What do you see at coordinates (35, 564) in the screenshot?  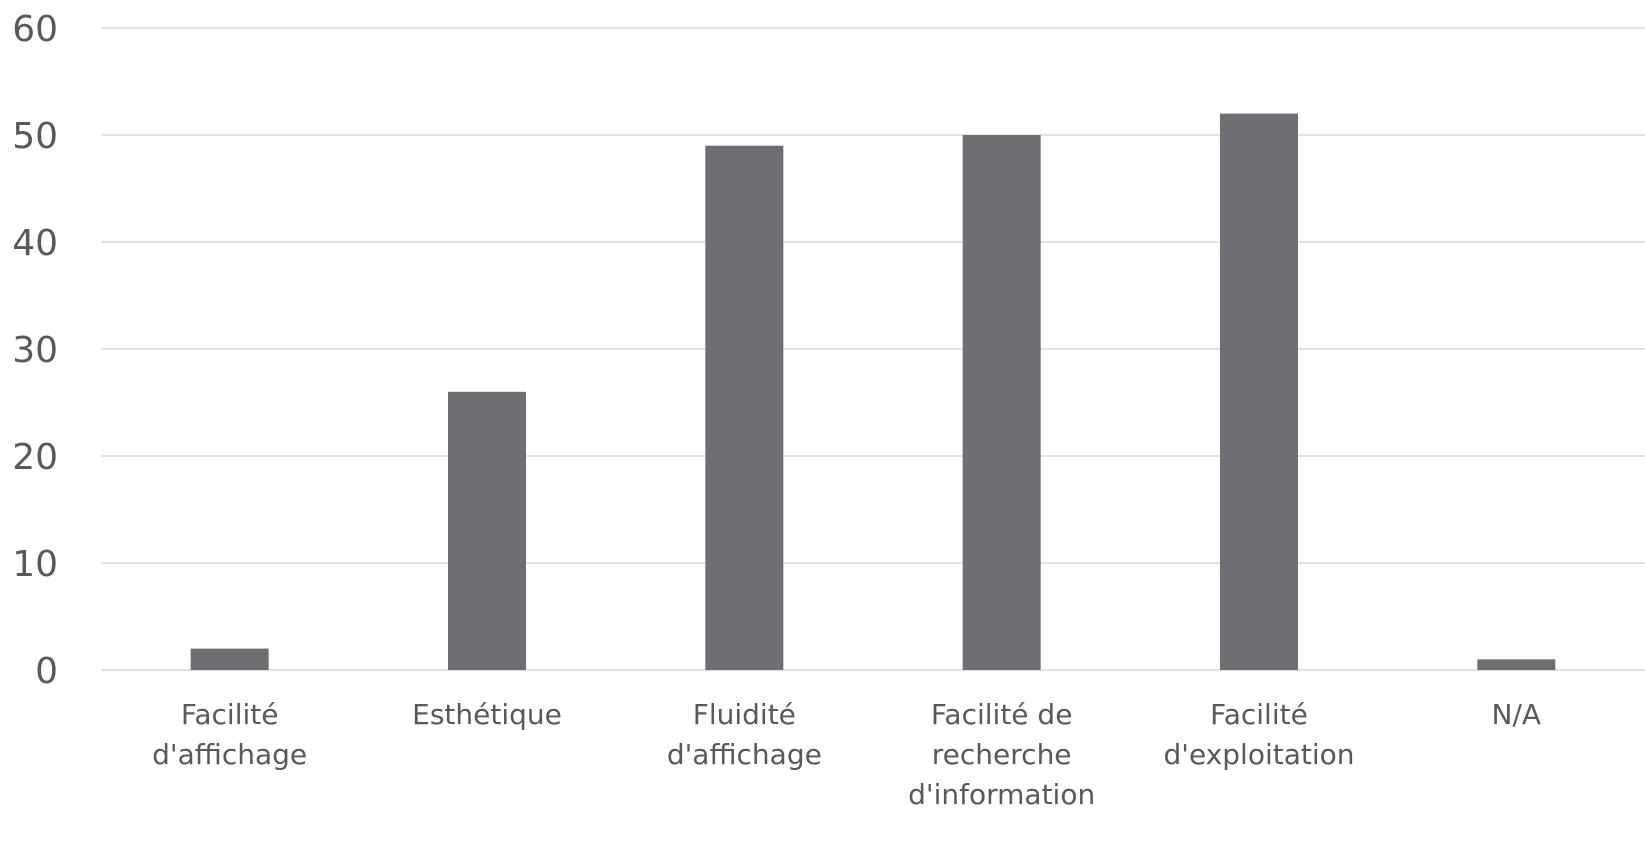 I see `y-tick-label: 10` at bounding box center [35, 564].